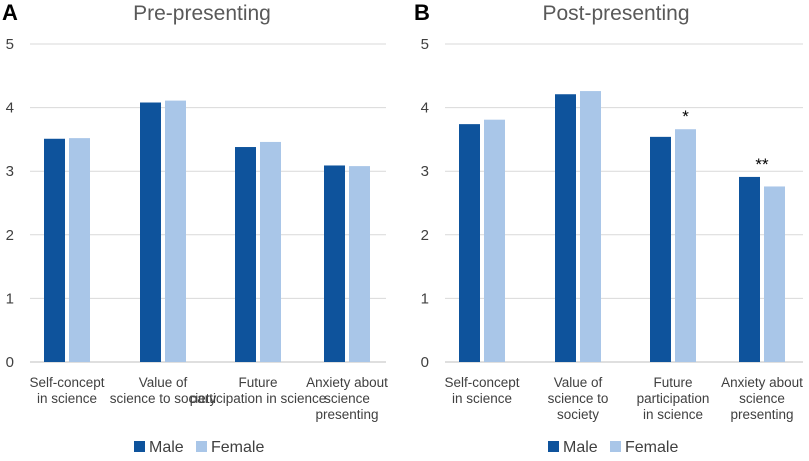  What do you see at coordinates (163, 398) in the screenshot?
I see `category-label-line: science to society` at bounding box center [163, 398].